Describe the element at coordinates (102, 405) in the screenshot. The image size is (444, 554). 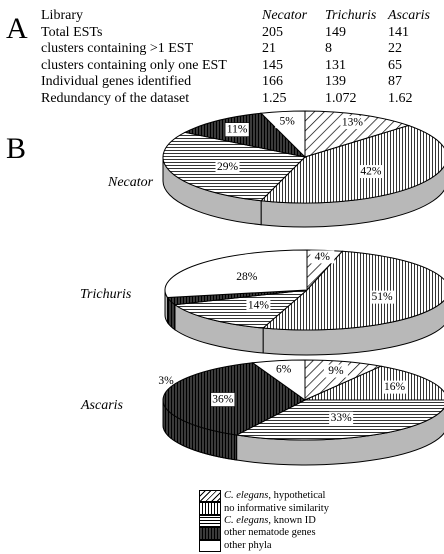
I see `pie-label-ascaris: Ascaris` at that location.